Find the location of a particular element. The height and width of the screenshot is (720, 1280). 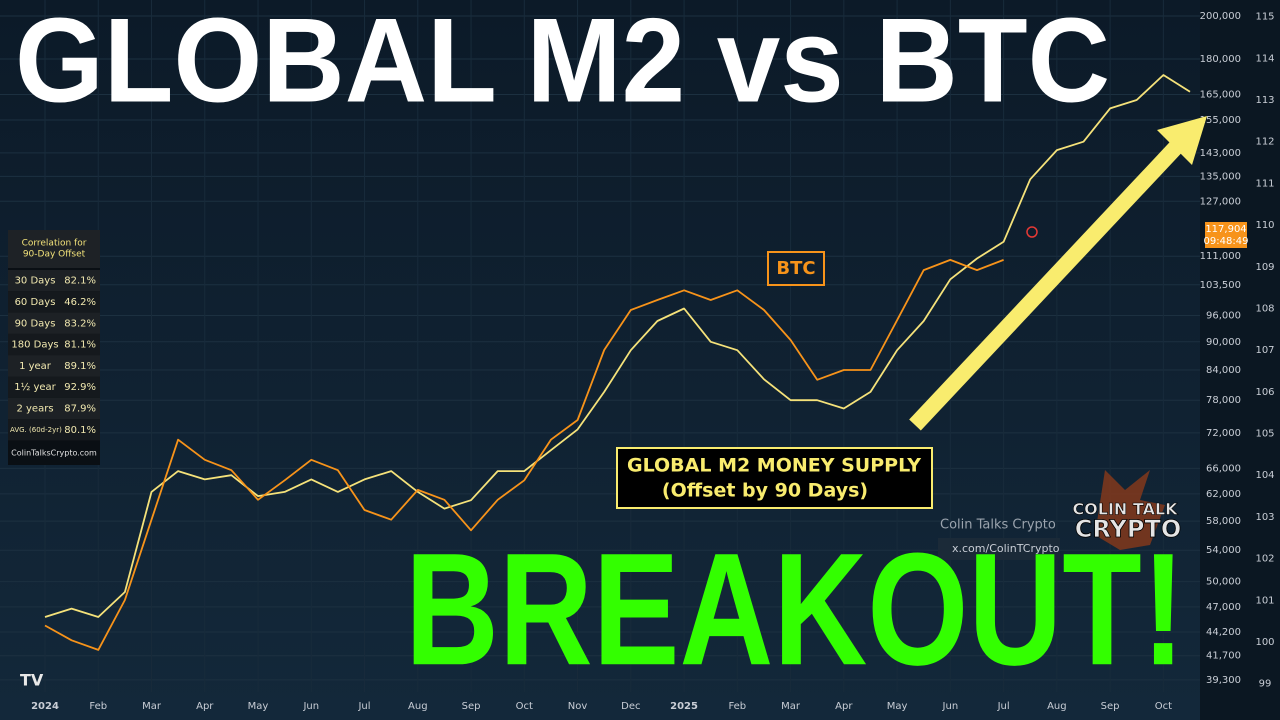

x-tick-label: 2024 is located at coordinates (45, 706).